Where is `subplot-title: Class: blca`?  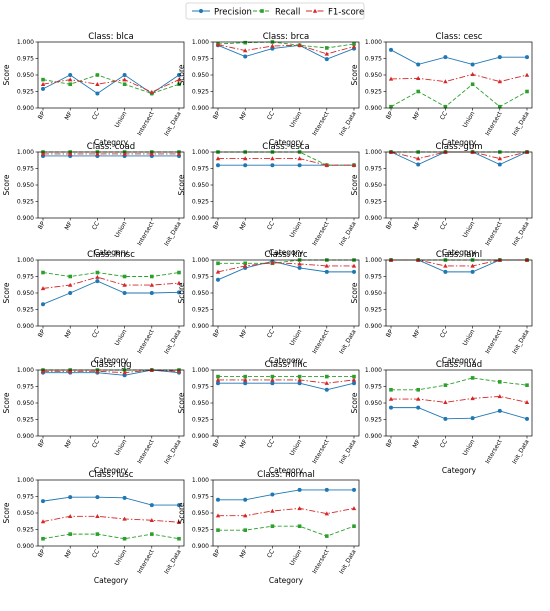 subplot-title: Class: blca is located at coordinates (111, 37).